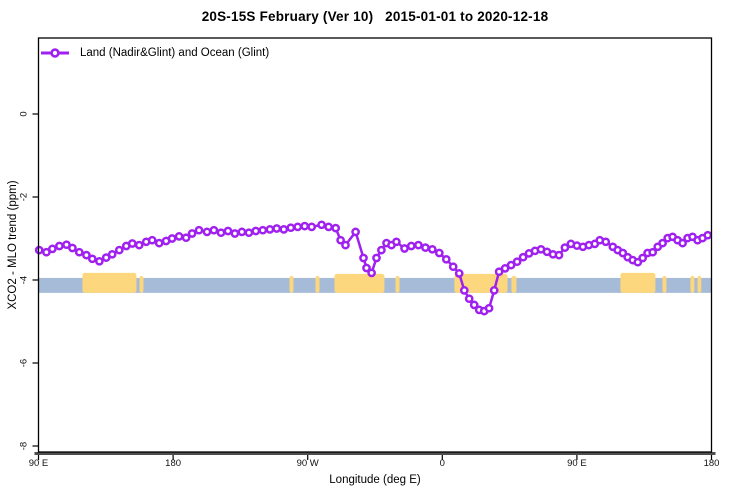  Describe the element at coordinates (13, 245) in the screenshot. I see `y-axis-title: XCO2 - MLO trend (ppm)` at that location.